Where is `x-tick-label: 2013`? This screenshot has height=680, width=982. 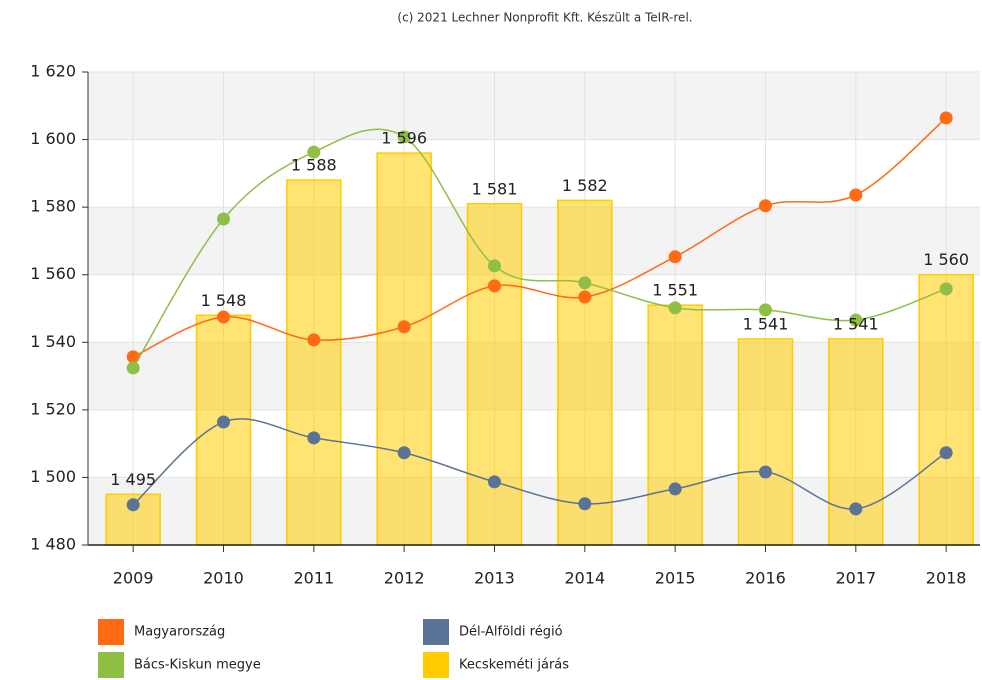
x-tick-label: 2013 is located at coordinates (494, 578).